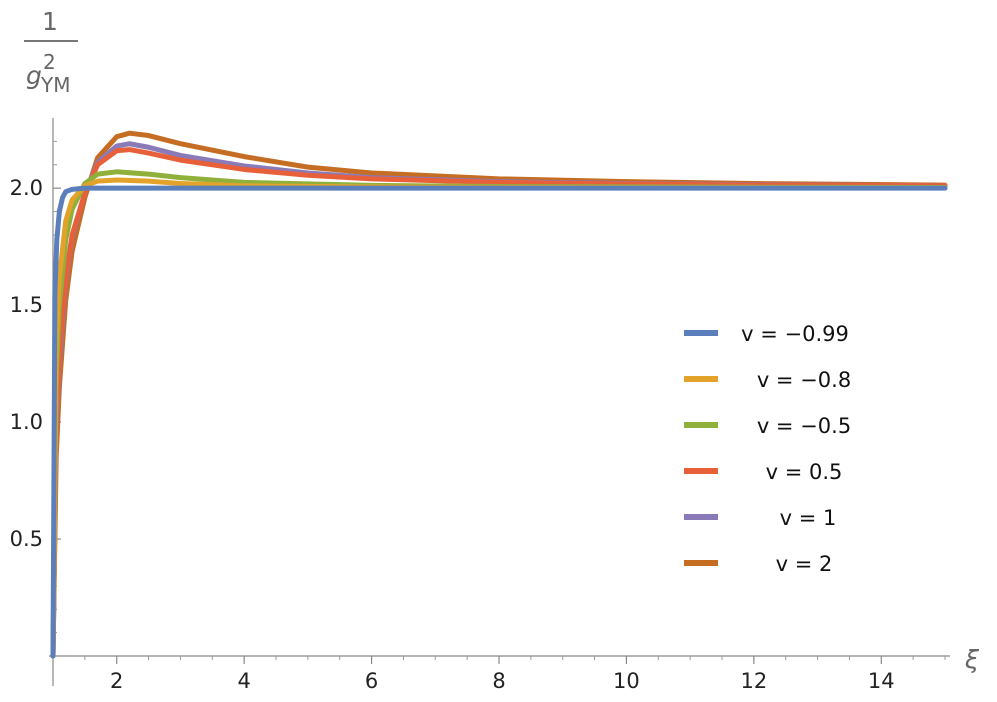 This screenshot has height=702, width=997. I want to click on x-axis-label: ξ, so click(972, 659).